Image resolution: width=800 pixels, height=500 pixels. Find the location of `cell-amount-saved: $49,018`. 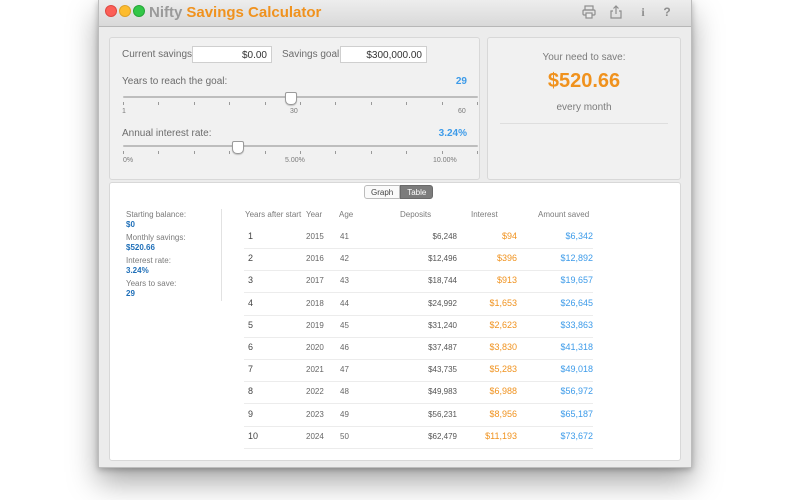

cell-amount-saved: $49,018 is located at coordinates (576, 369).